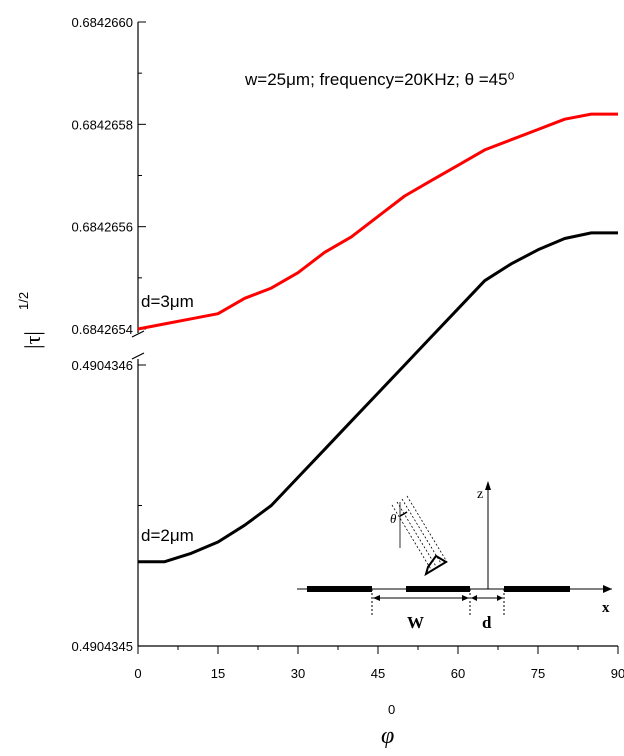 Image resolution: width=624 pixels, height=756 pixels. Describe the element at coordinates (454, 556) in the screenshot. I see `geometry-inset-diagram: z x W d θ` at that location.